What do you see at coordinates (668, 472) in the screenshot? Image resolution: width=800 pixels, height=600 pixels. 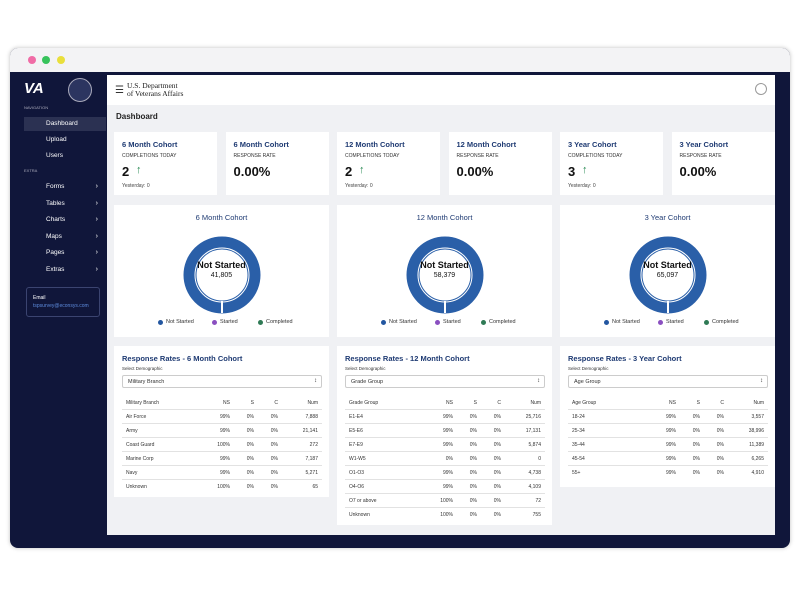 I see `table-row: 55+ 99% 0% 0% 4,910` at bounding box center [668, 472].